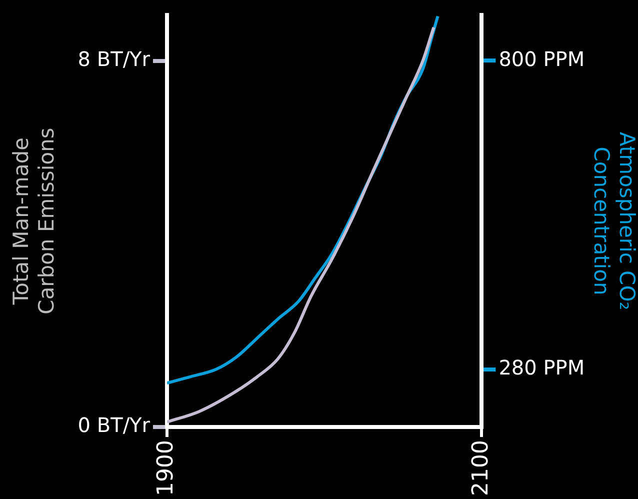 The image size is (638, 499). Describe the element at coordinates (541, 368) in the screenshot. I see `y2-tick-label: 280 PPM` at that location.